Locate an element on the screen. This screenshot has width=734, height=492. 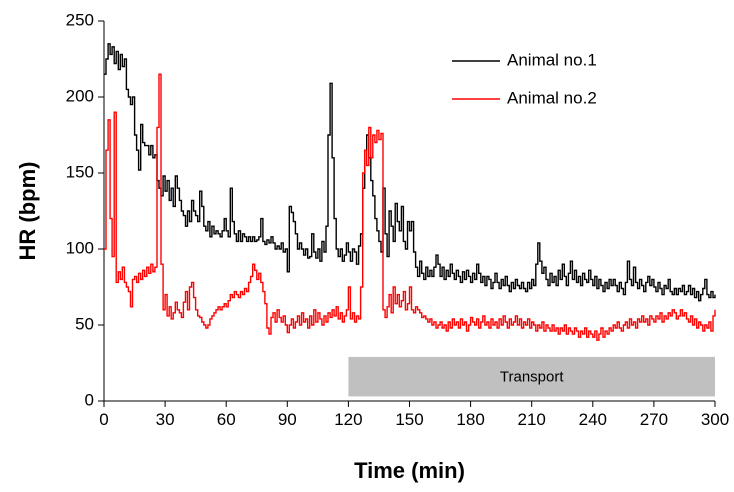
y-axis-title: HR (bpm) is located at coordinates (27, 211).